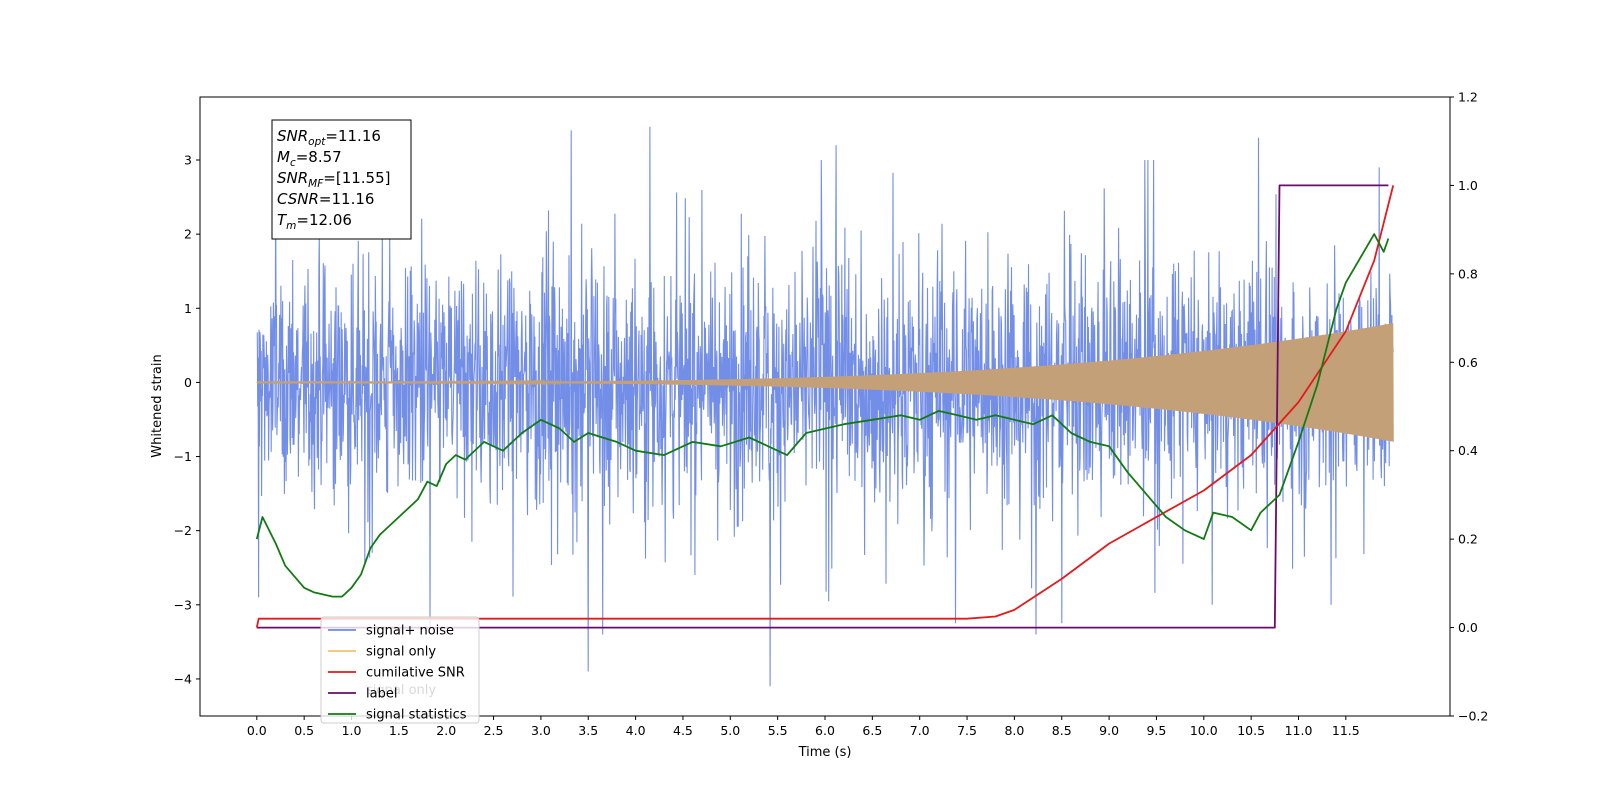 The width and height of the screenshot is (1600, 800). What do you see at coordinates (825, 730) in the screenshot?
I see `x-tick-label: 6.0` at bounding box center [825, 730].